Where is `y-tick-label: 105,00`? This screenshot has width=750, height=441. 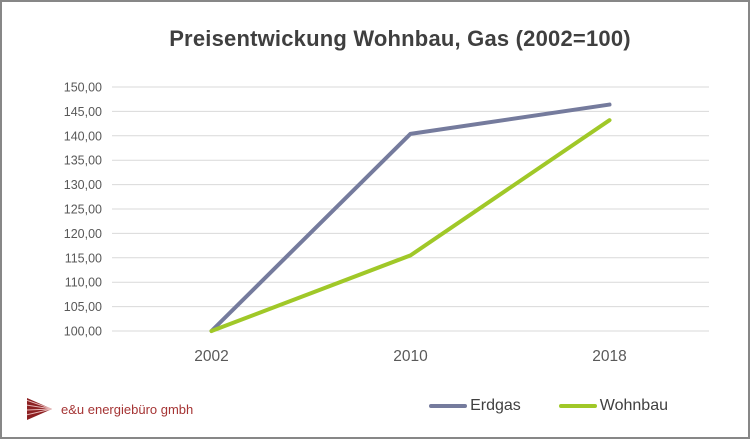
y-tick-label: 105,00 is located at coordinates (83, 307).